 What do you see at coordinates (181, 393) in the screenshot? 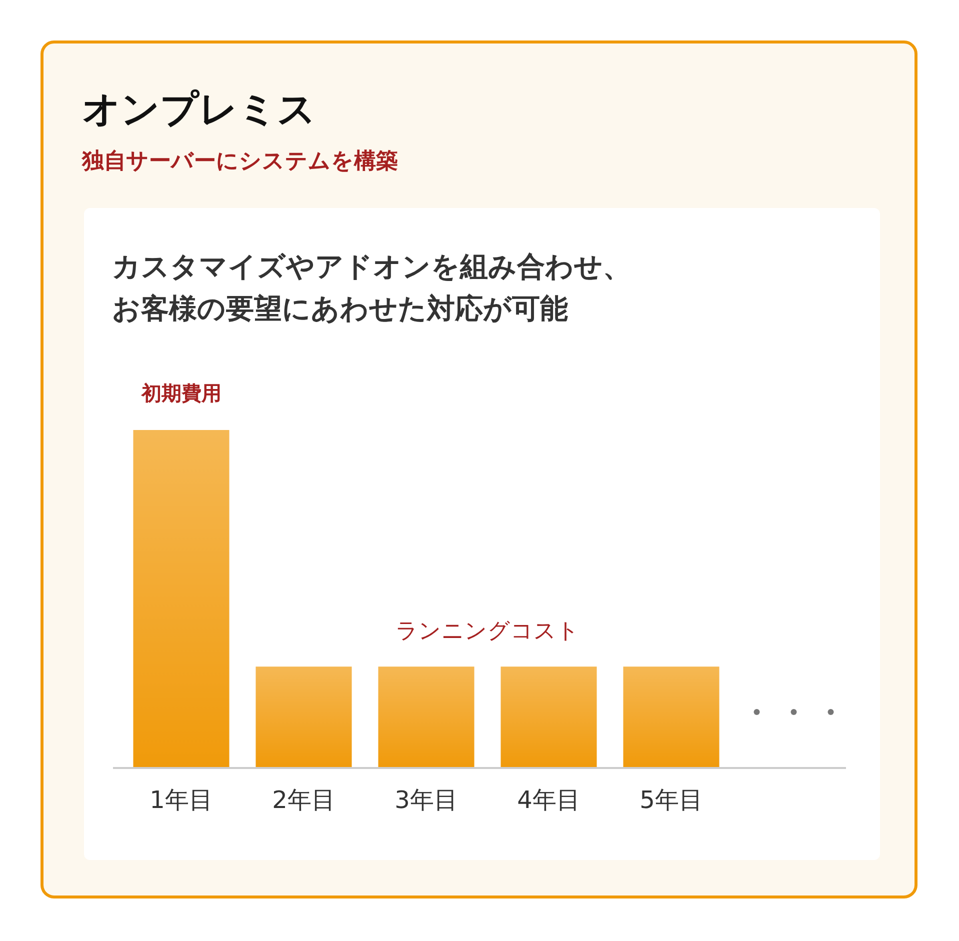
I see `annotation: 初期費用` at bounding box center [181, 393].